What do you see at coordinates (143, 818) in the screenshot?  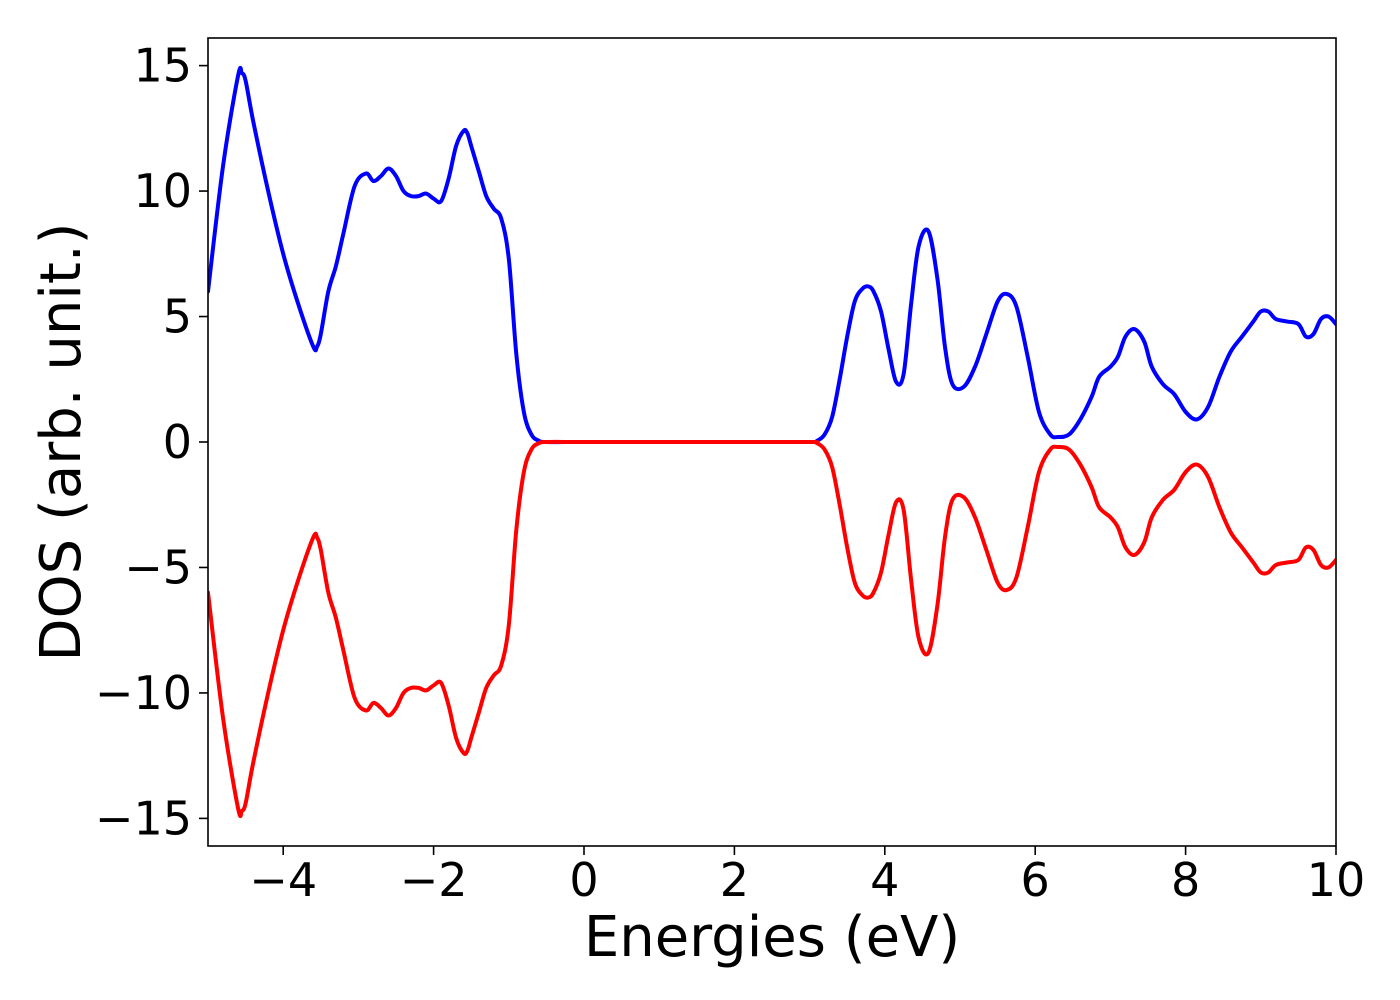 I see `y-tick-label: −15` at bounding box center [143, 818].